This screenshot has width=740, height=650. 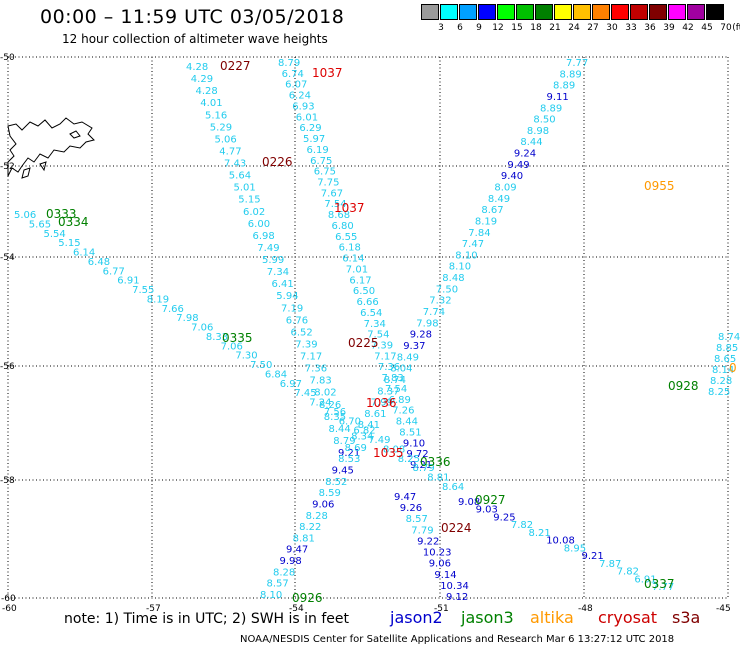 What do you see at coordinates (360, 280) in the screenshot?
I see `track-b-value: 6.17` at bounding box center [360, 280].